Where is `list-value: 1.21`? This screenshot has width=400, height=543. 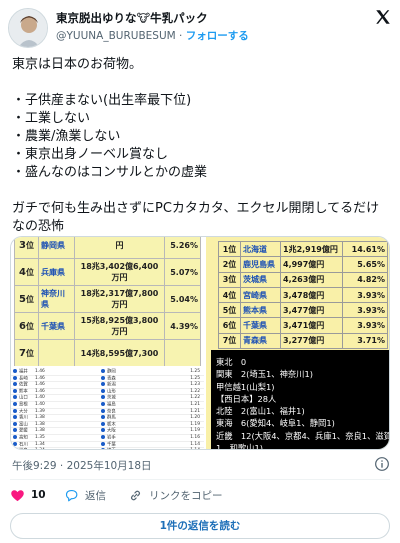 list-value: 1.21 is located at coordinates (195, 411).